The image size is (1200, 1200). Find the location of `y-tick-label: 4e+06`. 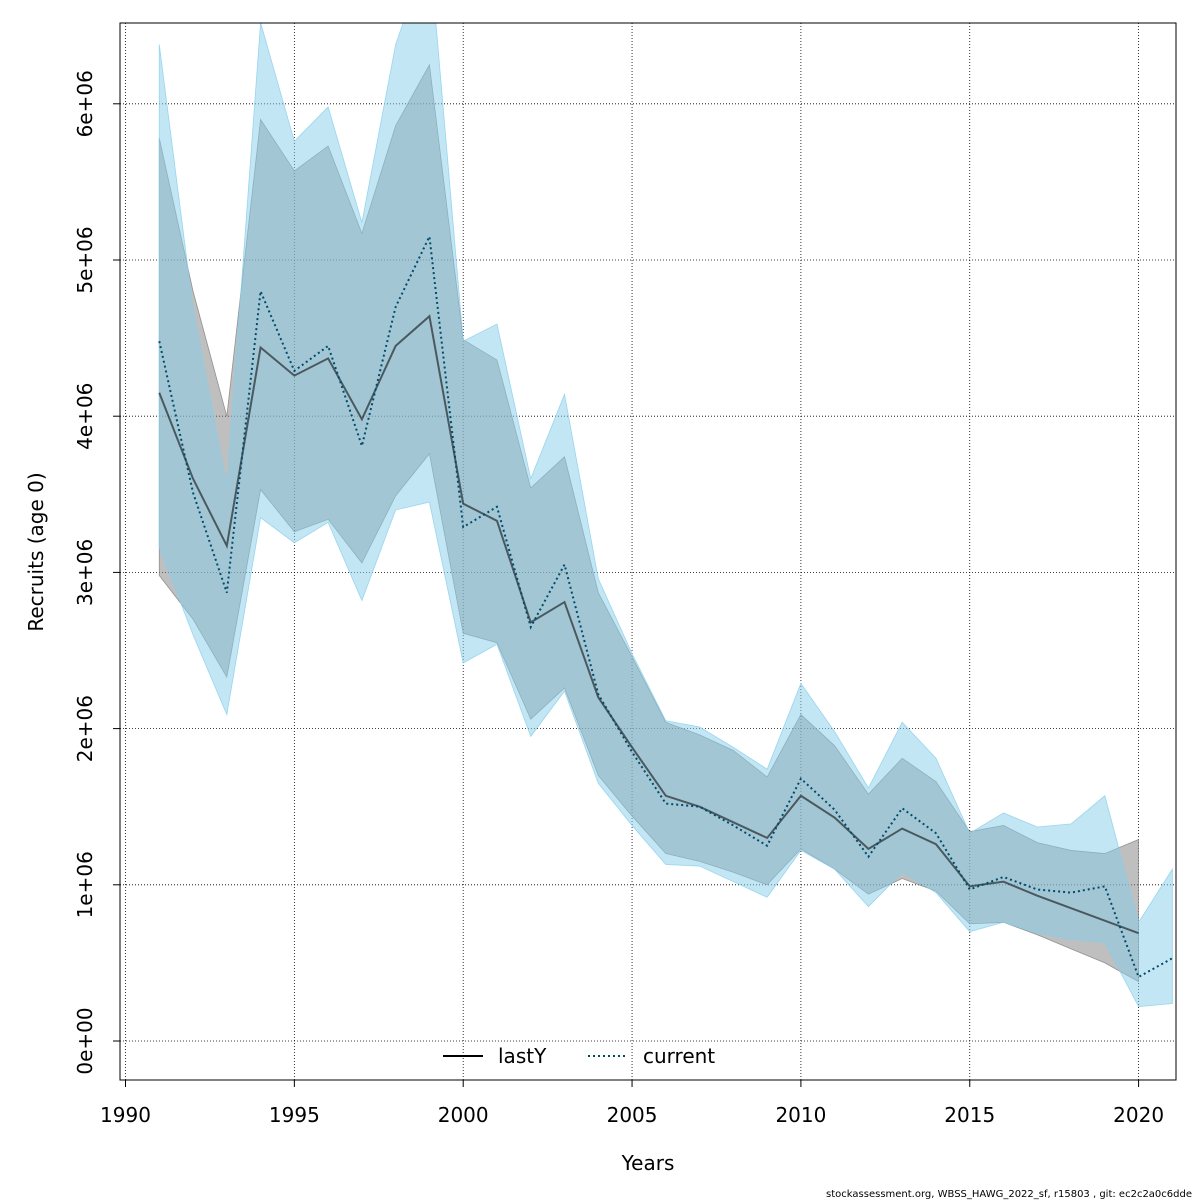

y-tick-label: 4e+06 is located at coordinates (85, 416).